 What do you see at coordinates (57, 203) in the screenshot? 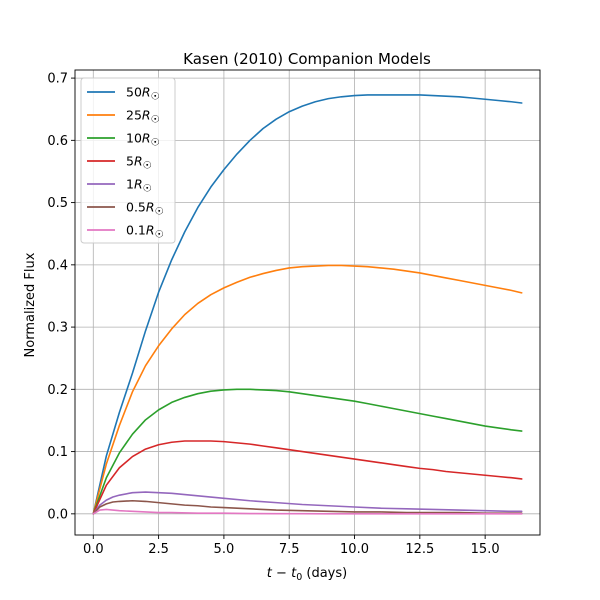
I see `y-tick-label: 0.5` at bounding box center [57, 203].